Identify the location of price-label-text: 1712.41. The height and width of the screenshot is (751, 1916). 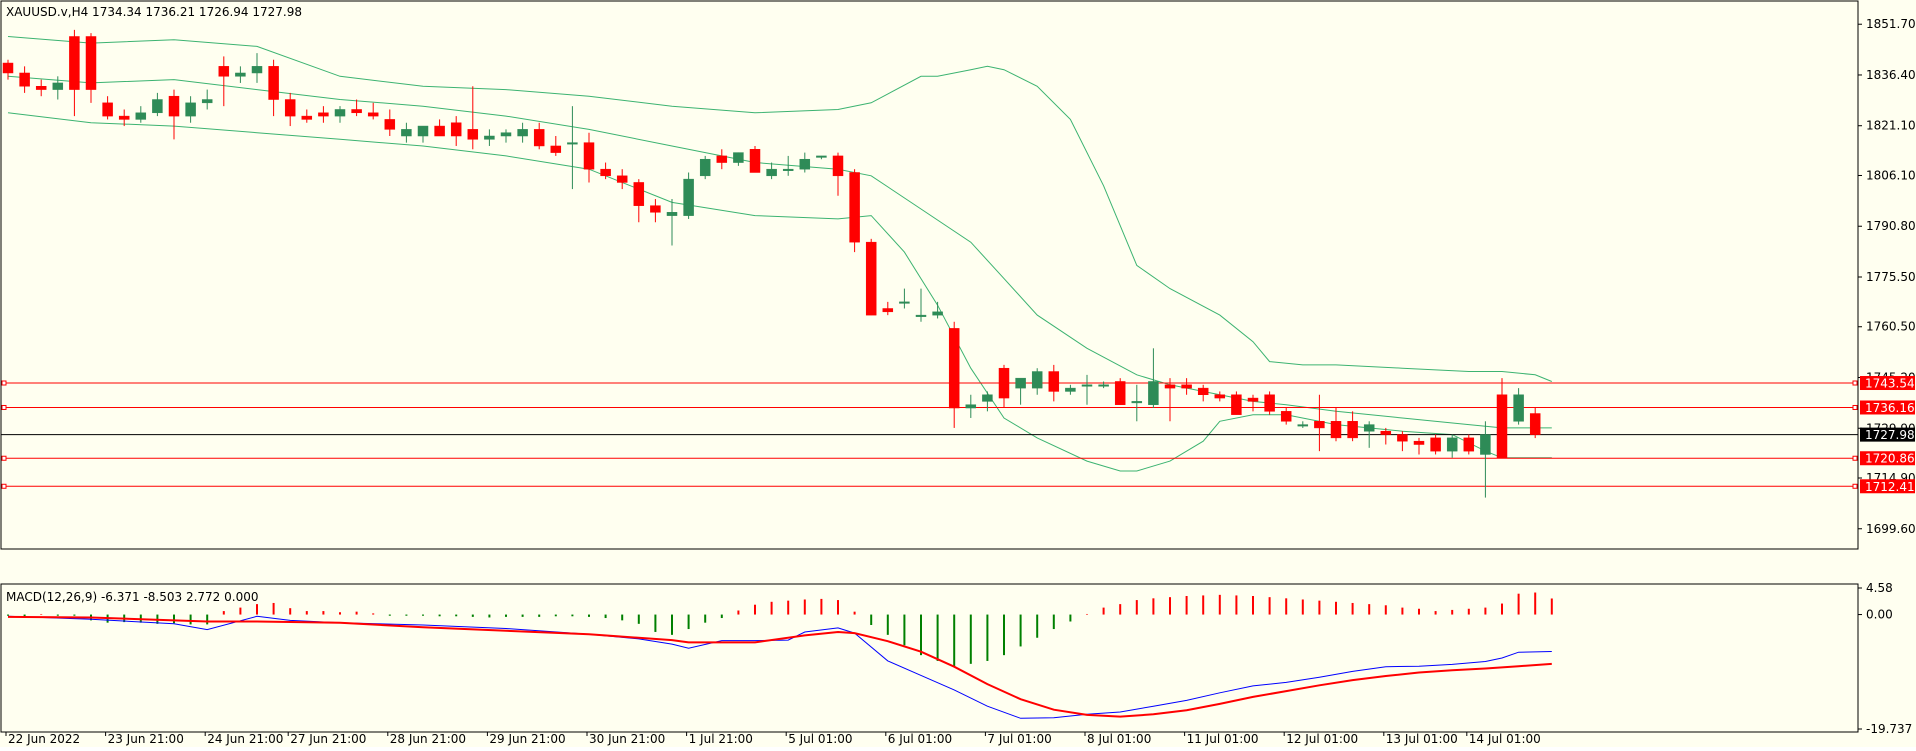
(1890, 487).